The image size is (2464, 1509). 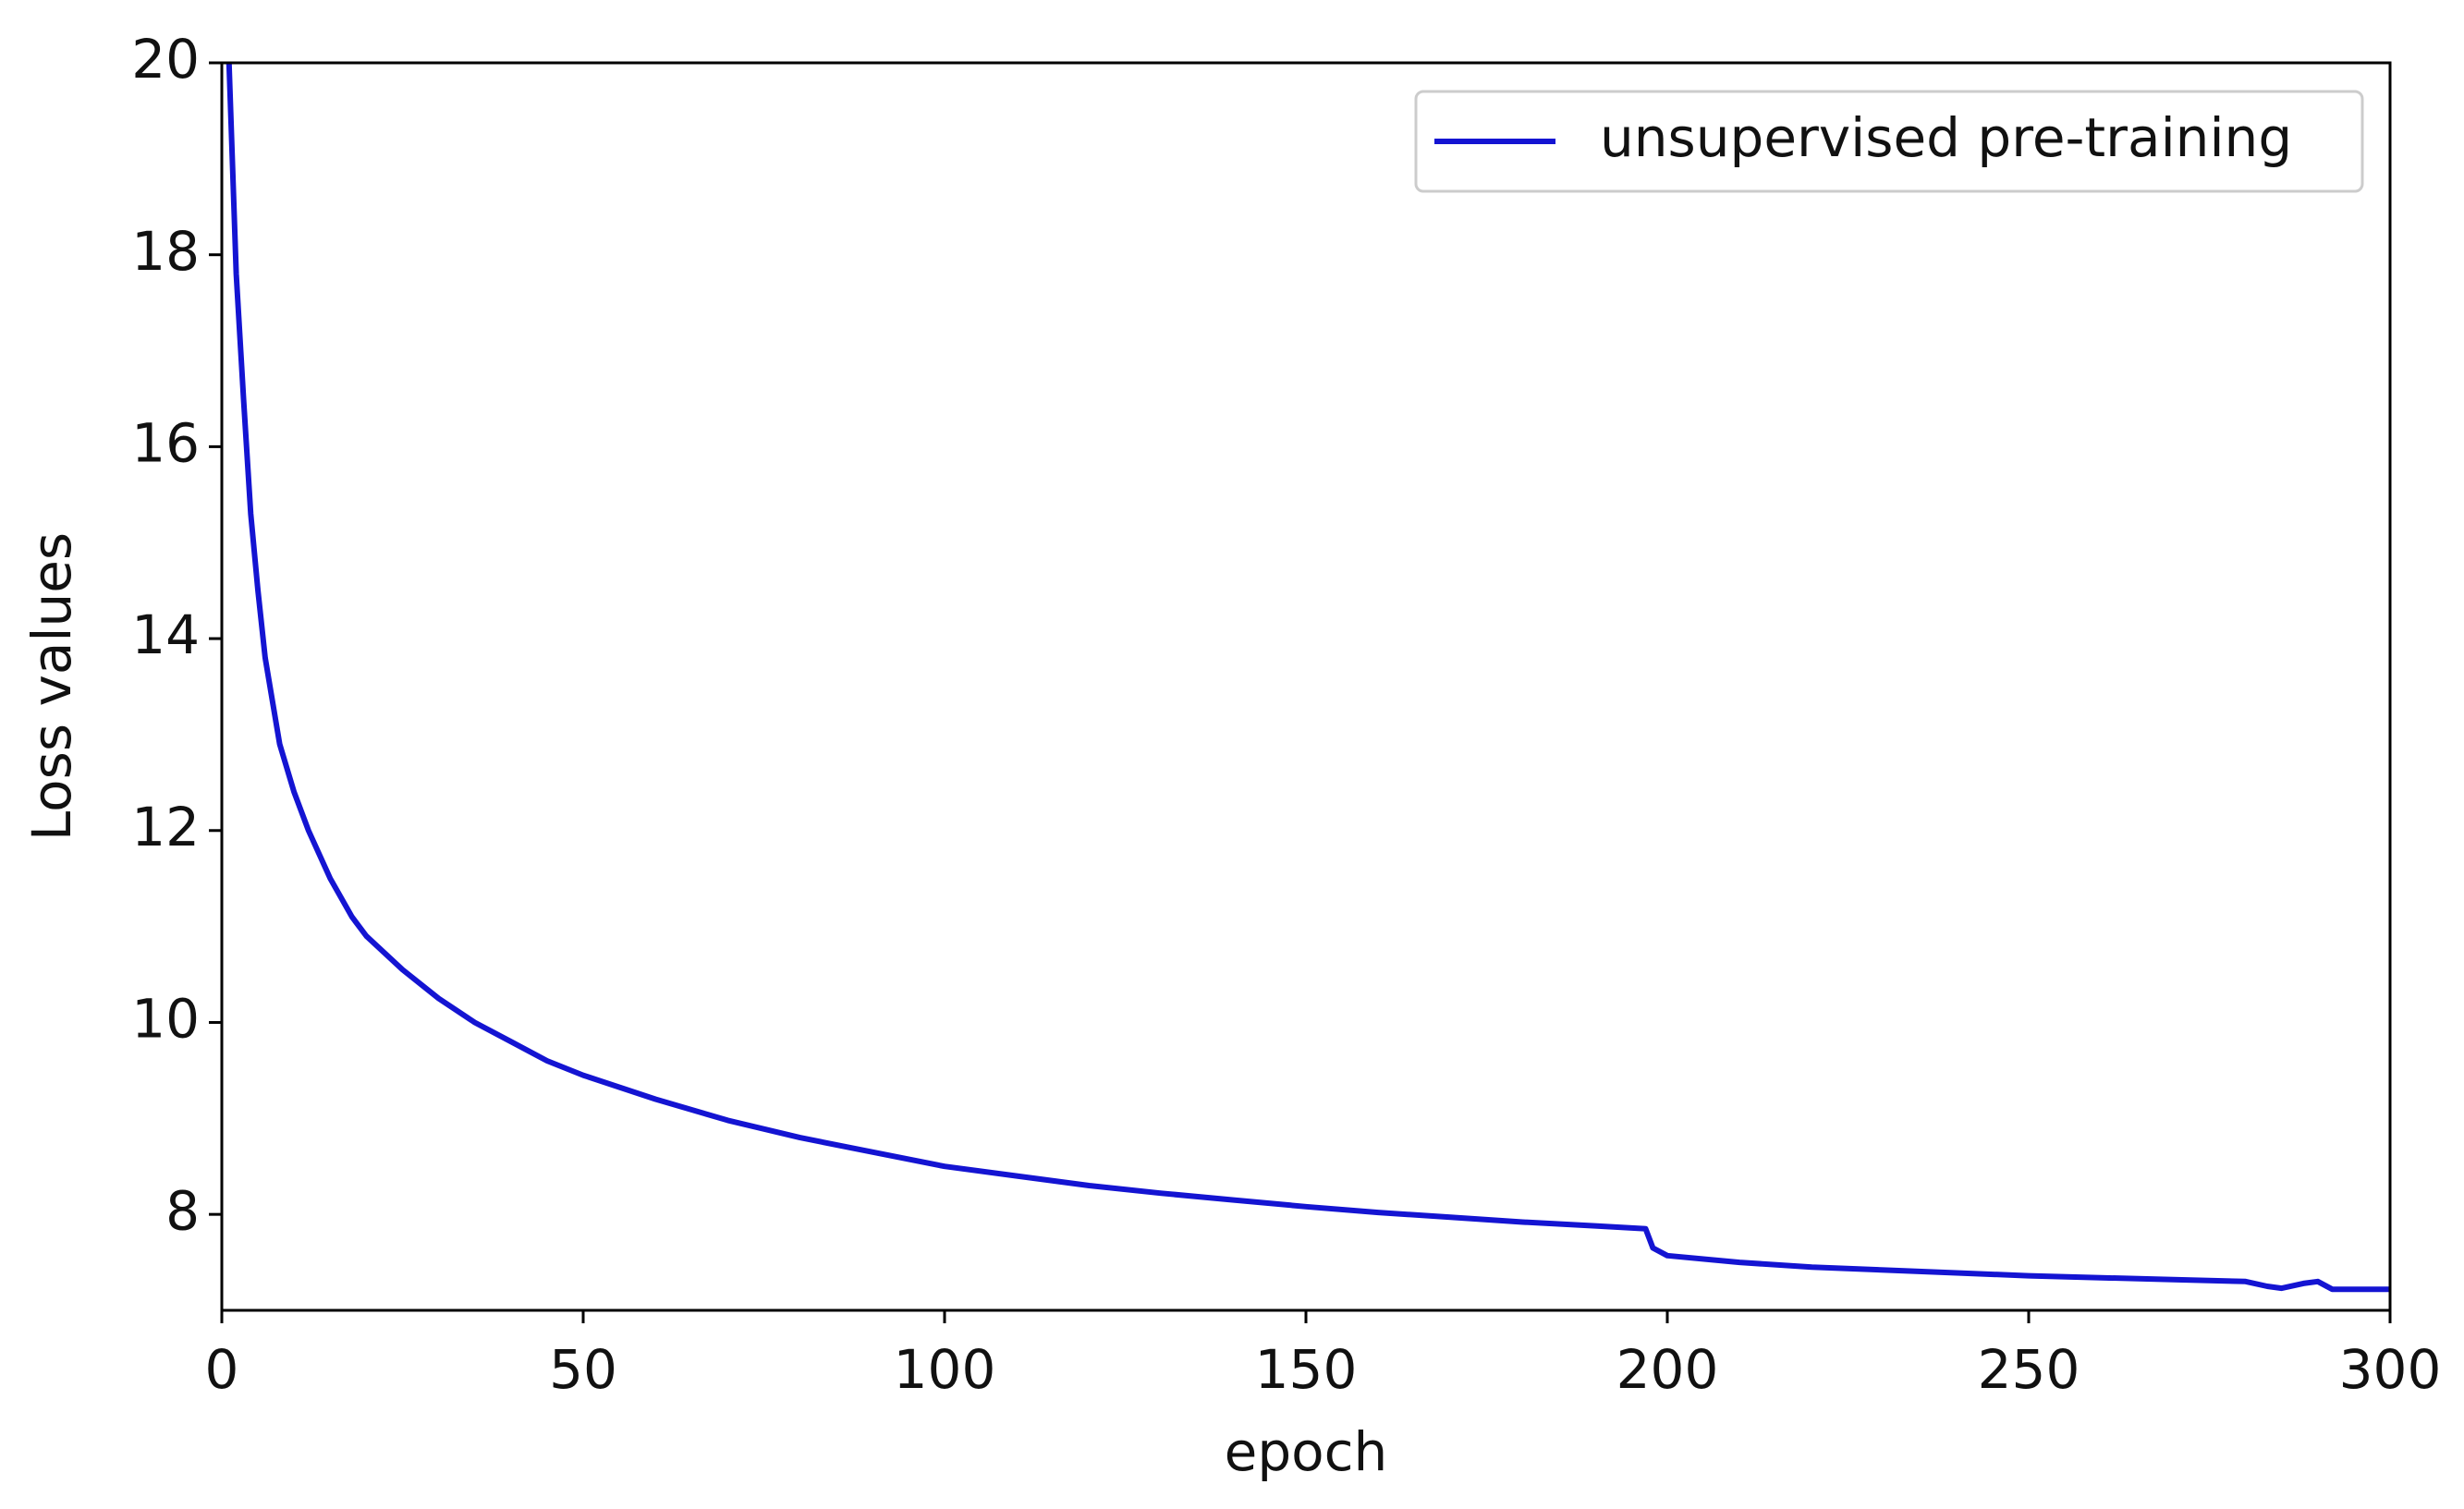 What do you see at coordinates (222, 1369) in the screenshot?
I see `x-tick-label: 0` at bounding box center [222, 1369].